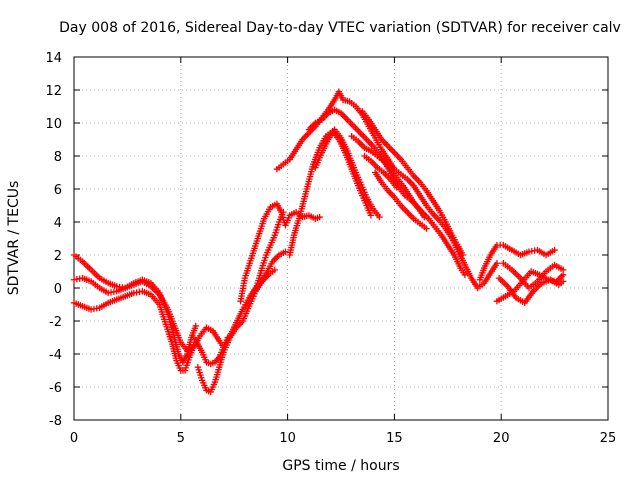 The image size is (640, 480). What do you see at coordinates (14, 238) in the screenshot?
I see `y-axis-label: SDTVAR / TECUs` at bounding box center [14, 238].